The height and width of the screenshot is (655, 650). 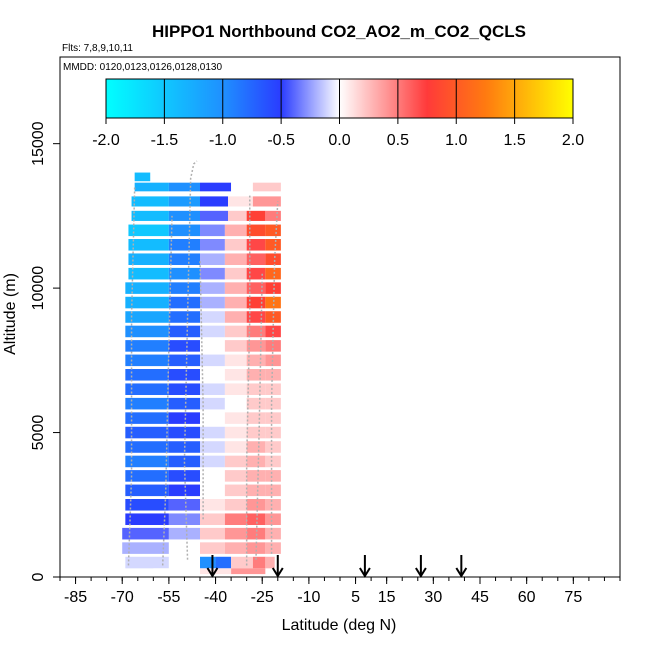 What do you see at coordinates (339, 625) in the screenshot?
I see `x-axis-title: Latitude (deg N)` at bounding box center [339, 625].